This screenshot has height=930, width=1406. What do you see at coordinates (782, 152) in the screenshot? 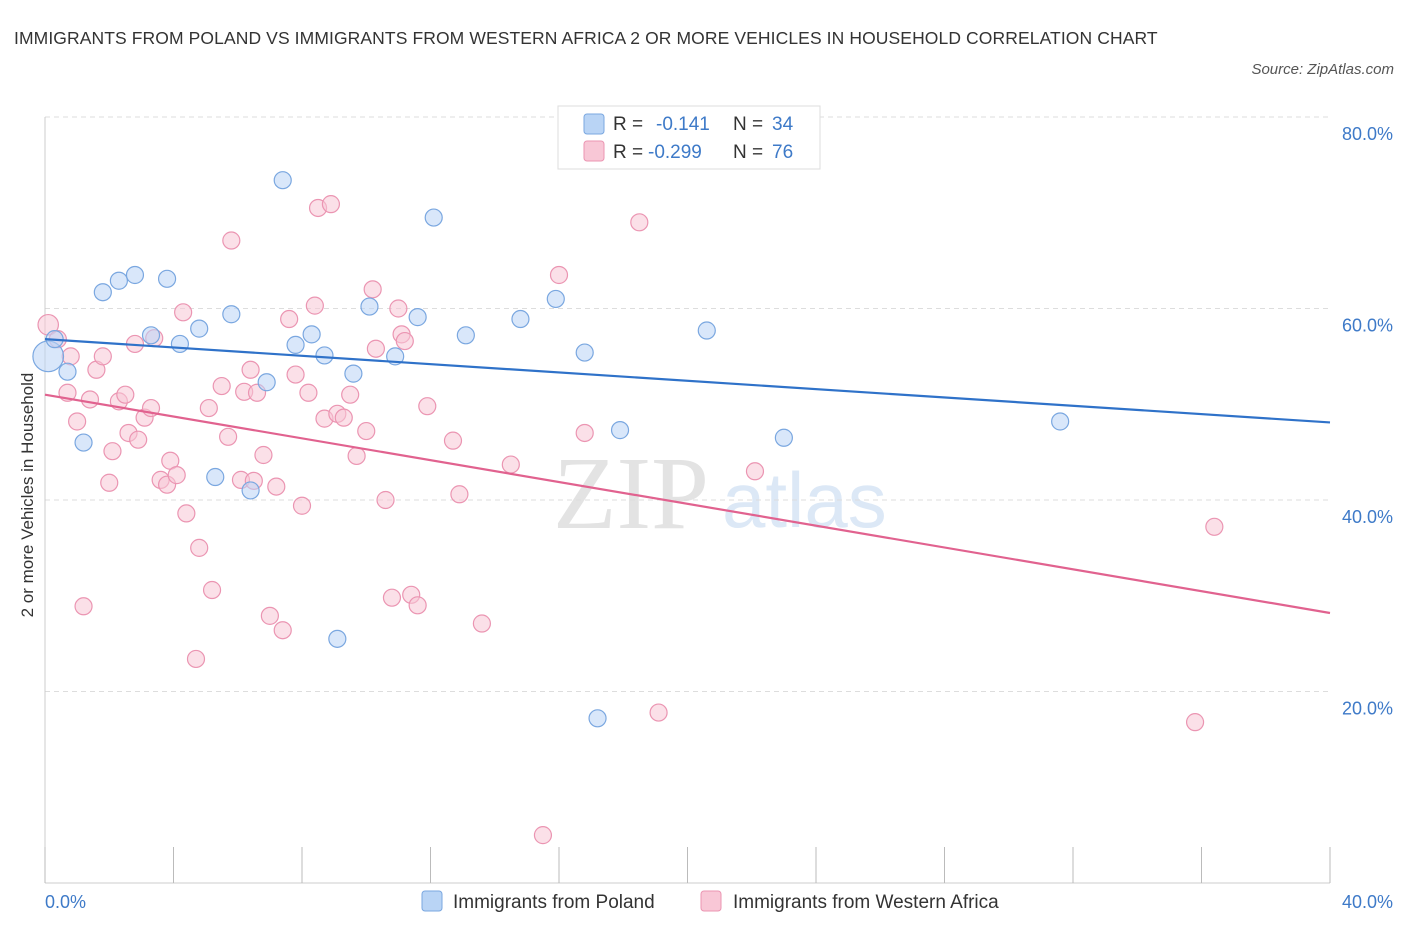
I see `legend-n-value-wa: 76` at bounding box center [782, 152].